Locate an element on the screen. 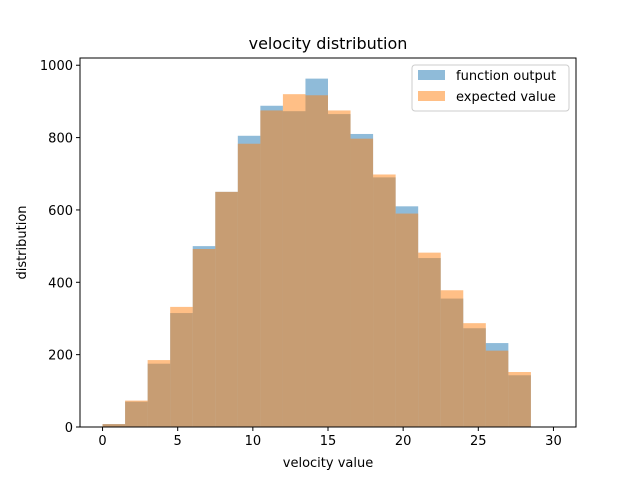 This screenshot has width=640, height=480. x-tick-label: 30 is located at coordinates (553, 441).